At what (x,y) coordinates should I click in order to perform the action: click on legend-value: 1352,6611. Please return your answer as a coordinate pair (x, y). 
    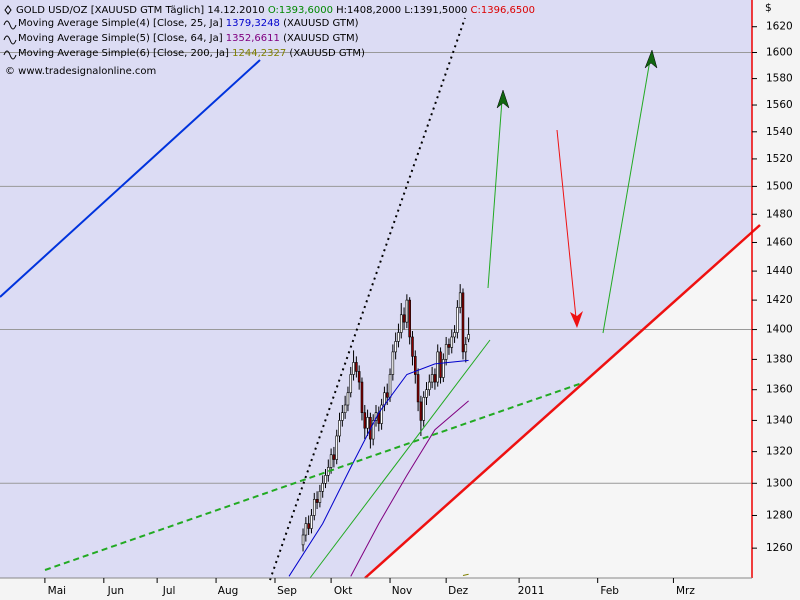
    Looking at the image, I should click on (253, 38).